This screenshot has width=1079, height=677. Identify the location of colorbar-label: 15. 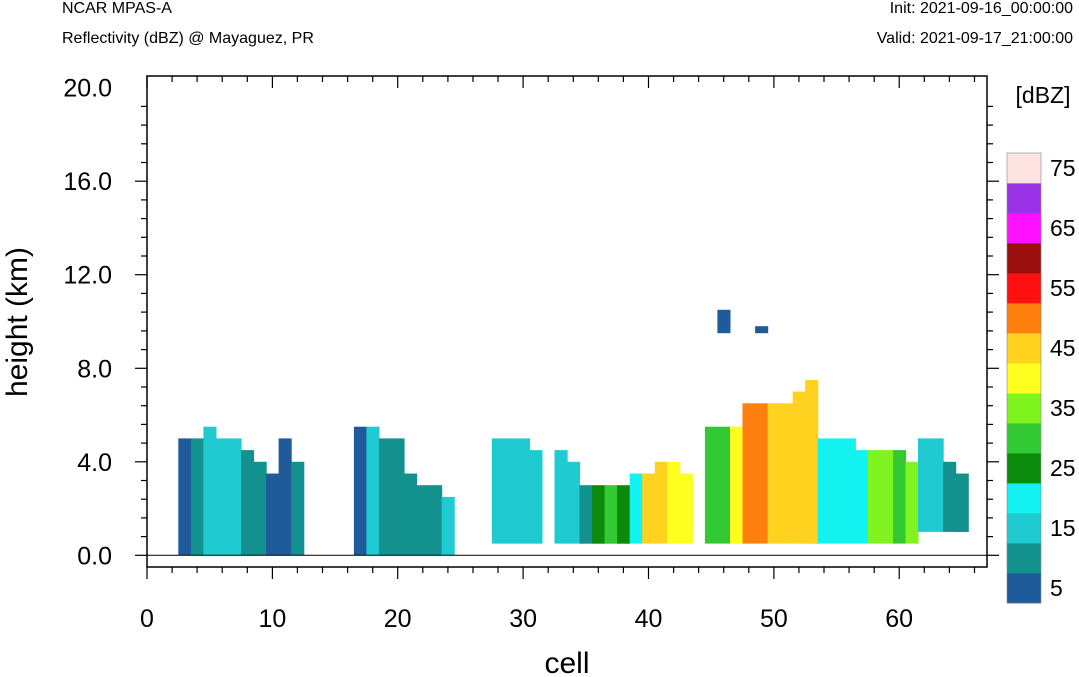
(1063, 528).